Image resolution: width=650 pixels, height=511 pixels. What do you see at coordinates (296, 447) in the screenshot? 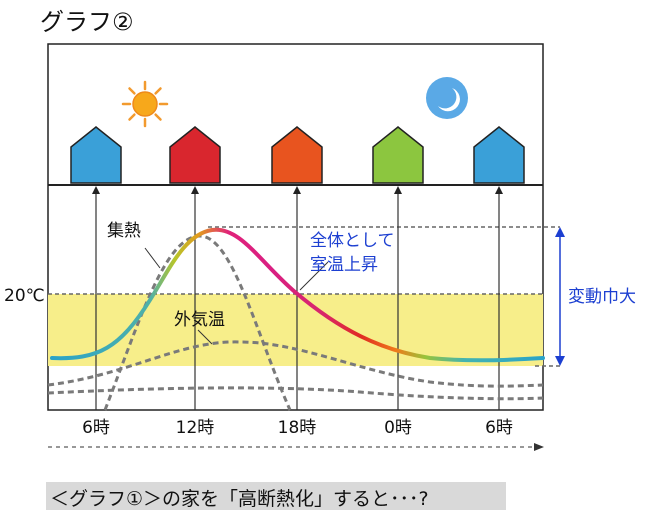
I see `timeline-arrow` at bounding box center [296, 447].